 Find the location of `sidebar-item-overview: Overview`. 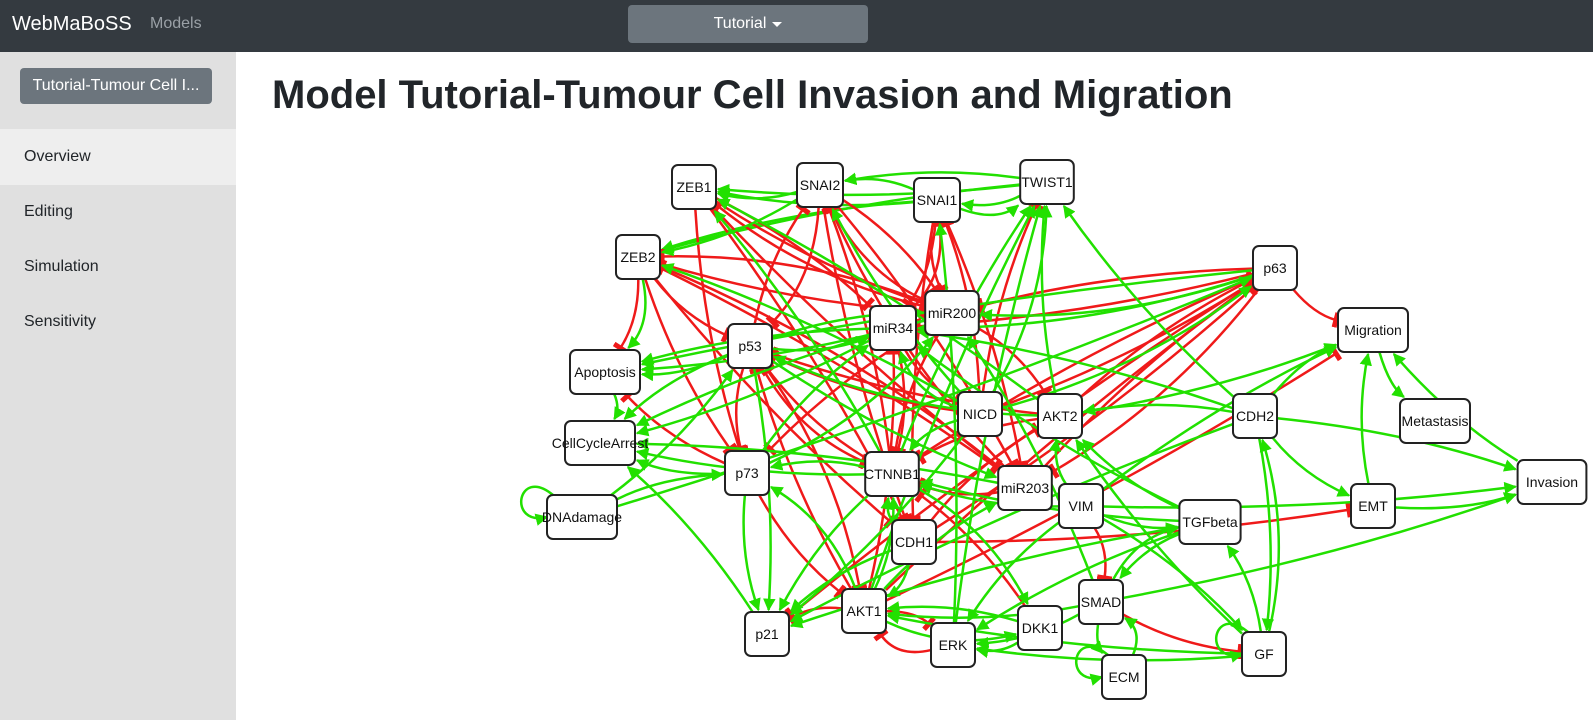

sidebar-item-overview: Overview is located at coordinates (118, 157).